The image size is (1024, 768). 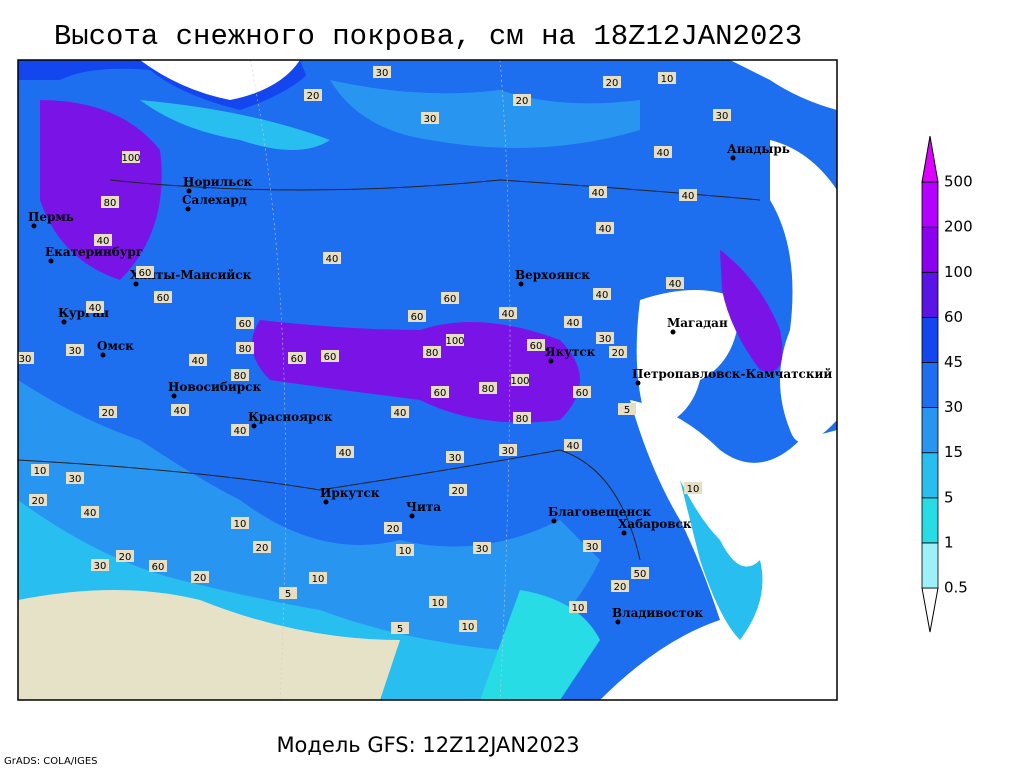 I want to click on colorbar-label: 200, so click(x=958, y=227).